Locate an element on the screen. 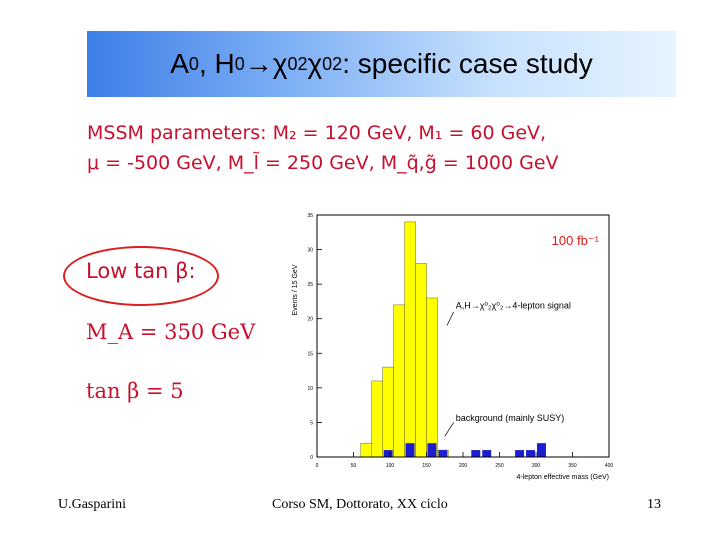 The width and height of the screenshot is (720, 540). background-arrow is located at coordinates (449, 429).